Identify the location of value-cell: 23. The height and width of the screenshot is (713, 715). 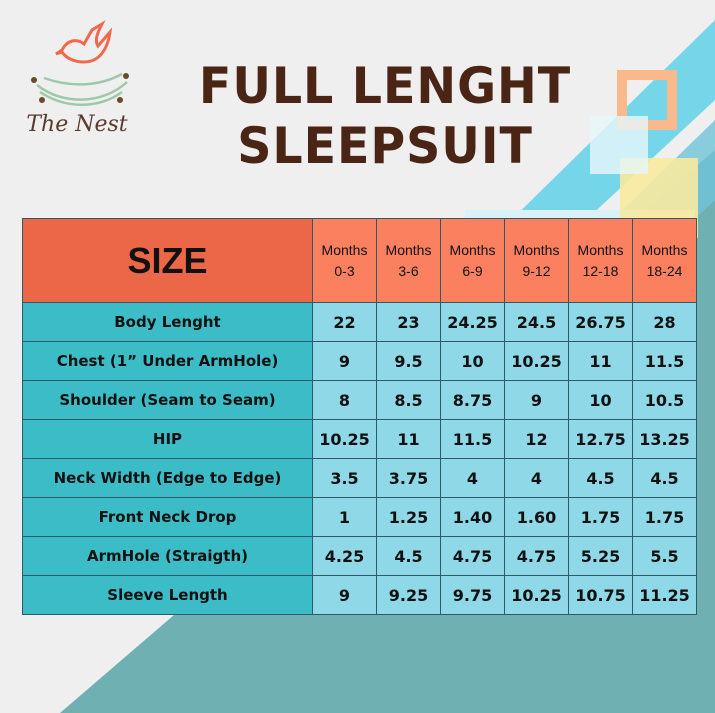
(408, 322).